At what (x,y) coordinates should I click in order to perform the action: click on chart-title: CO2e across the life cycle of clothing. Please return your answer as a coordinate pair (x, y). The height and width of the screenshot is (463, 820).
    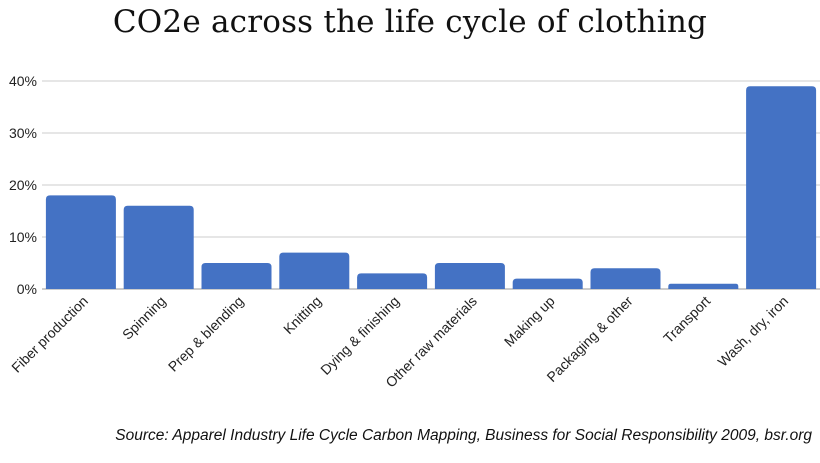
    Looking at the image, I should click on (410, 22).